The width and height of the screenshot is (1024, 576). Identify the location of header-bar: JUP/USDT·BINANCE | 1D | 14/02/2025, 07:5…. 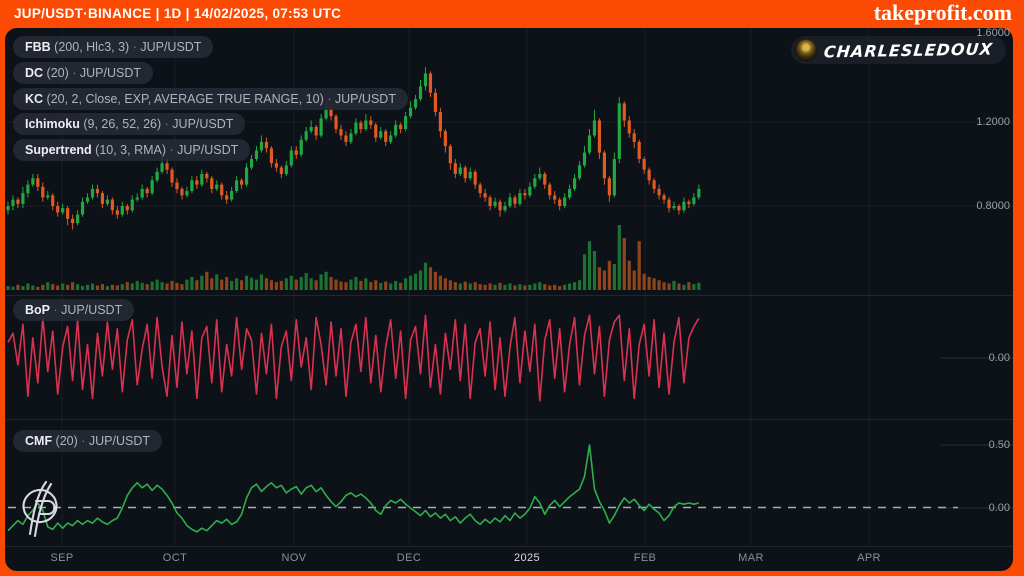
(512, 14).